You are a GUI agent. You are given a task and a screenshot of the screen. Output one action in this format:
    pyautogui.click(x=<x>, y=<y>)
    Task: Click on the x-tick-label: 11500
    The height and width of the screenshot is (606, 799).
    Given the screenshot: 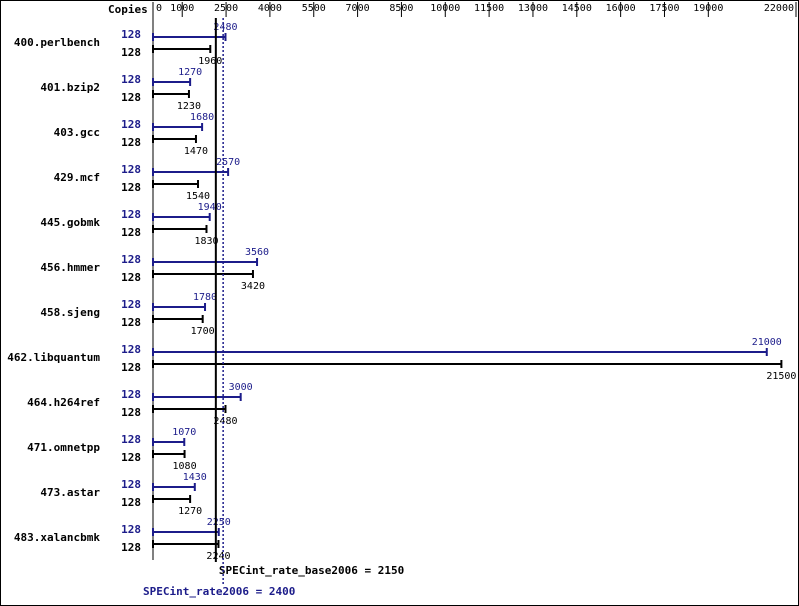 What is the action you would take?
    pyautogui.click(x=489, y=8)
    